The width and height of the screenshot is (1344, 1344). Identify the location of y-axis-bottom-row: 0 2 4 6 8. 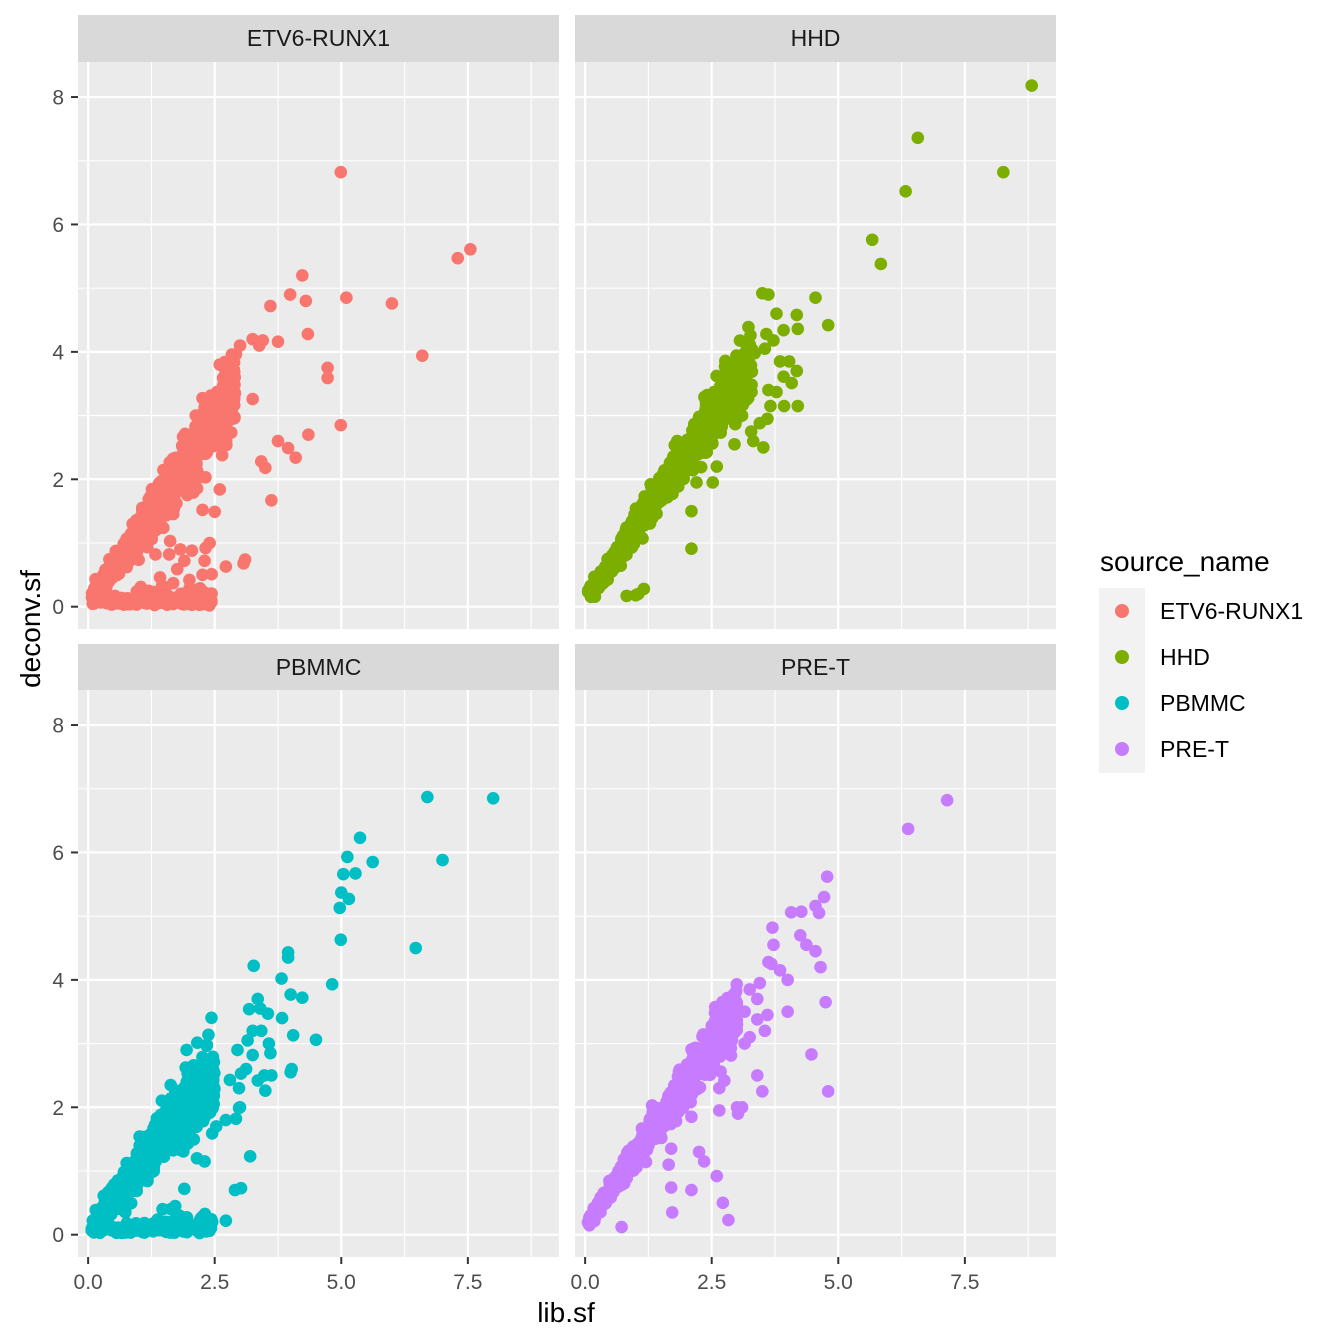
(65, 981).